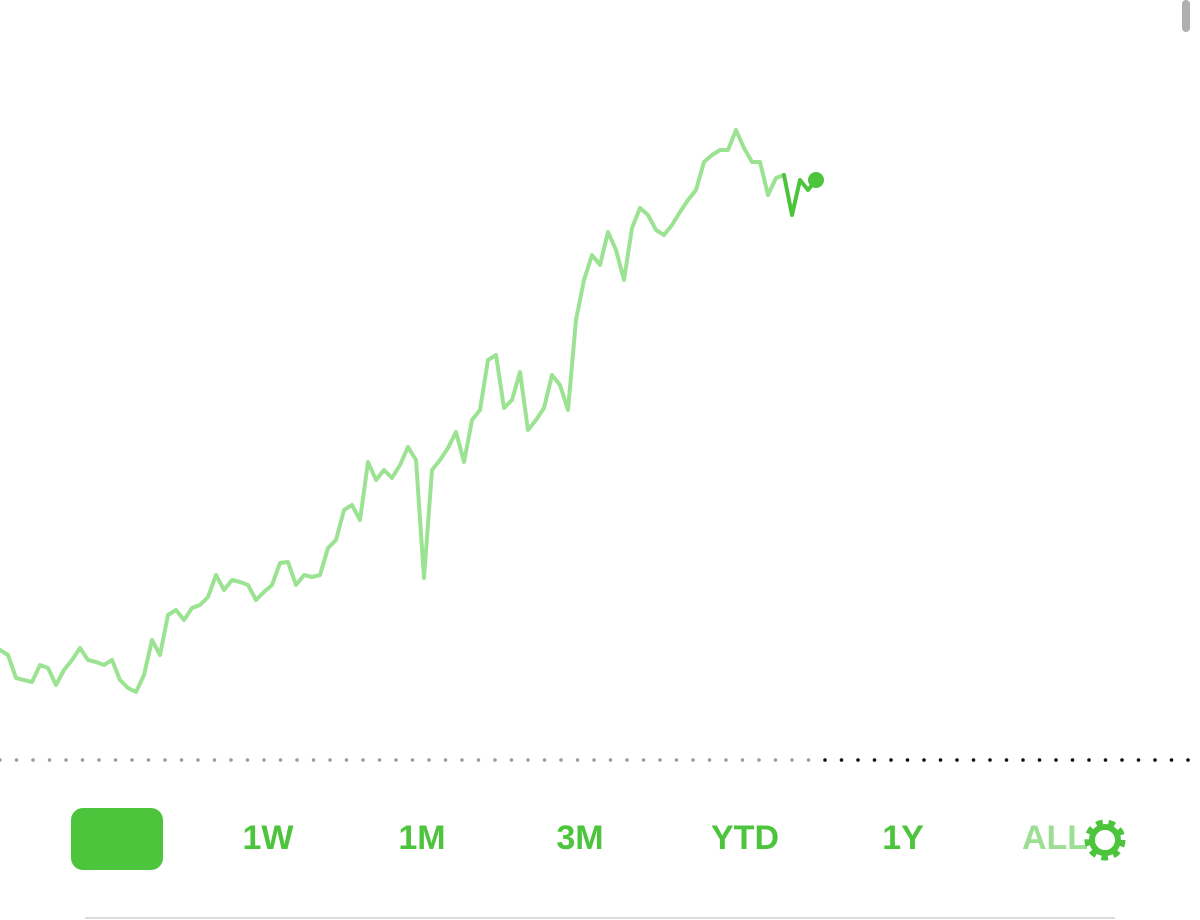  I want to click on range-button: 1D, so click(116, 838).